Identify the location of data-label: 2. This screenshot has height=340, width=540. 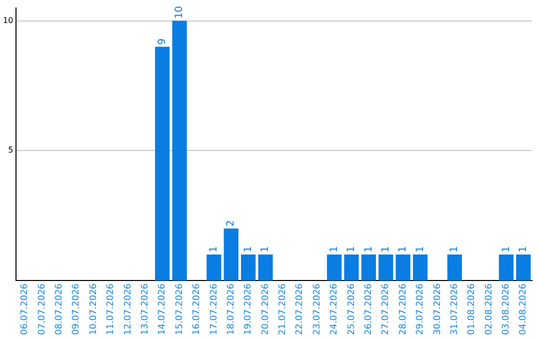
(231, 223).